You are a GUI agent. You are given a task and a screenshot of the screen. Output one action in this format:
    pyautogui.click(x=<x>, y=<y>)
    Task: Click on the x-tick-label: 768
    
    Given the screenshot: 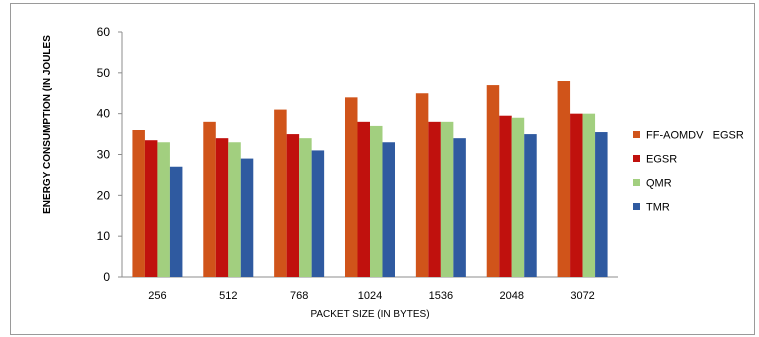 What is the action you would take?
    pyautogui.click(x=299, y=296)
    